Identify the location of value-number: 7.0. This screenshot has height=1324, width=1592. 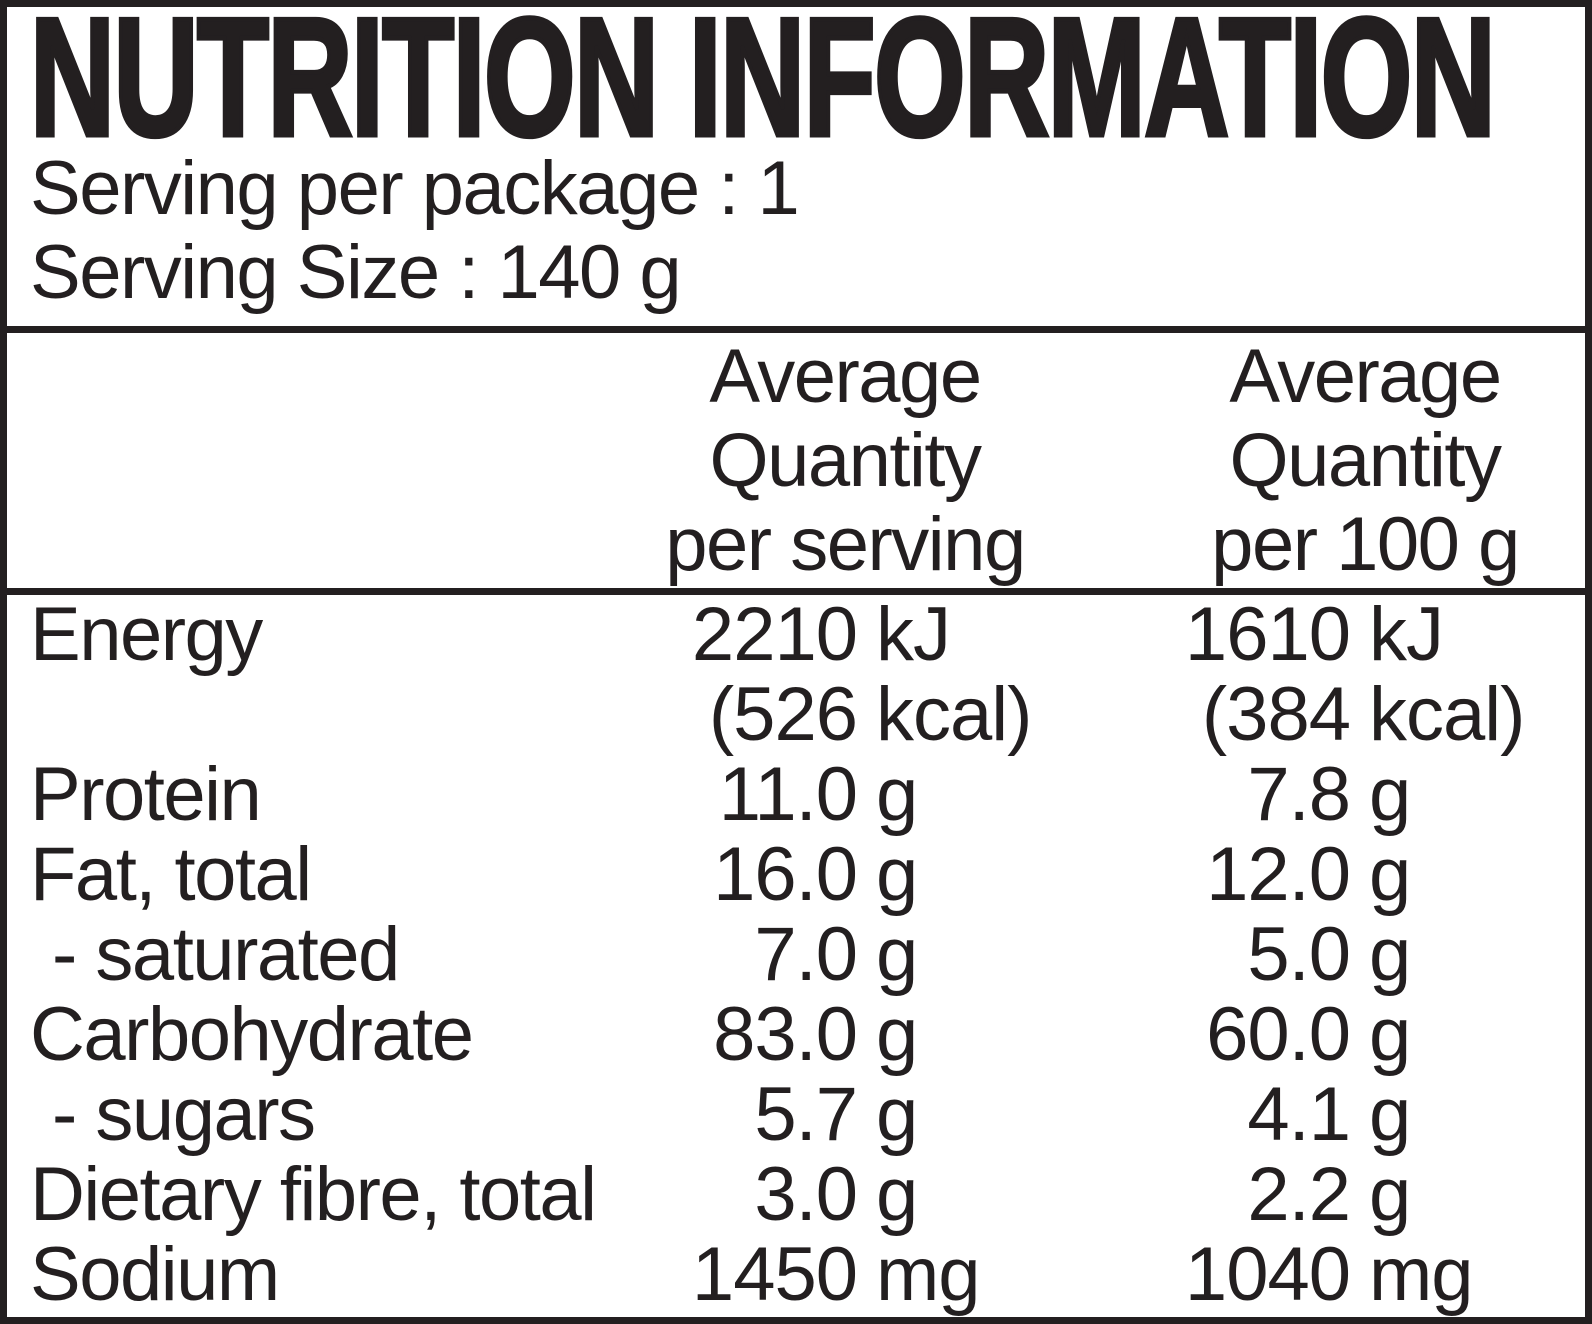
(806, 954).